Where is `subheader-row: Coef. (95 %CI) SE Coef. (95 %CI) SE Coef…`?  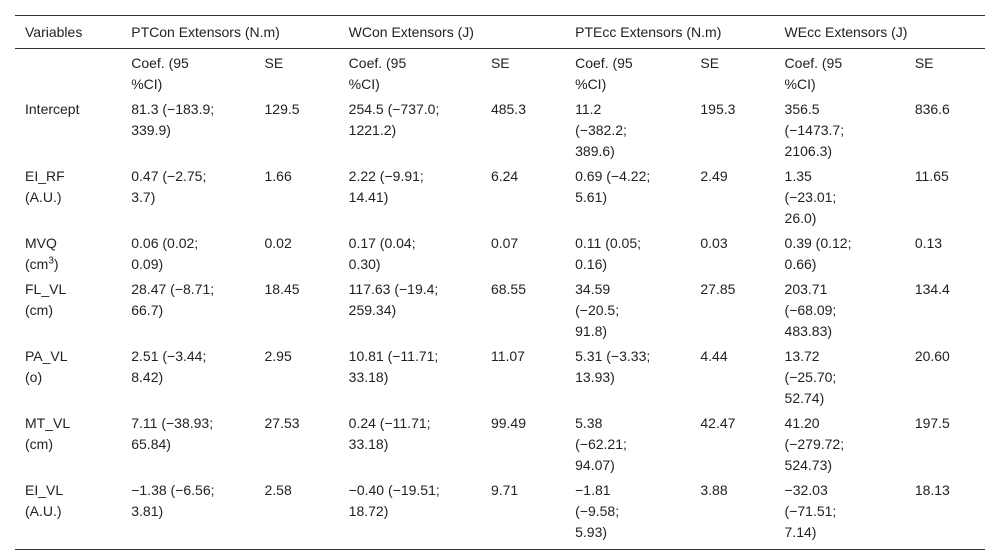 subheader-row: Coef. (95 %CI) SE Coef. (95 %CI) SE Coef… is located at coordinates (500, 73).